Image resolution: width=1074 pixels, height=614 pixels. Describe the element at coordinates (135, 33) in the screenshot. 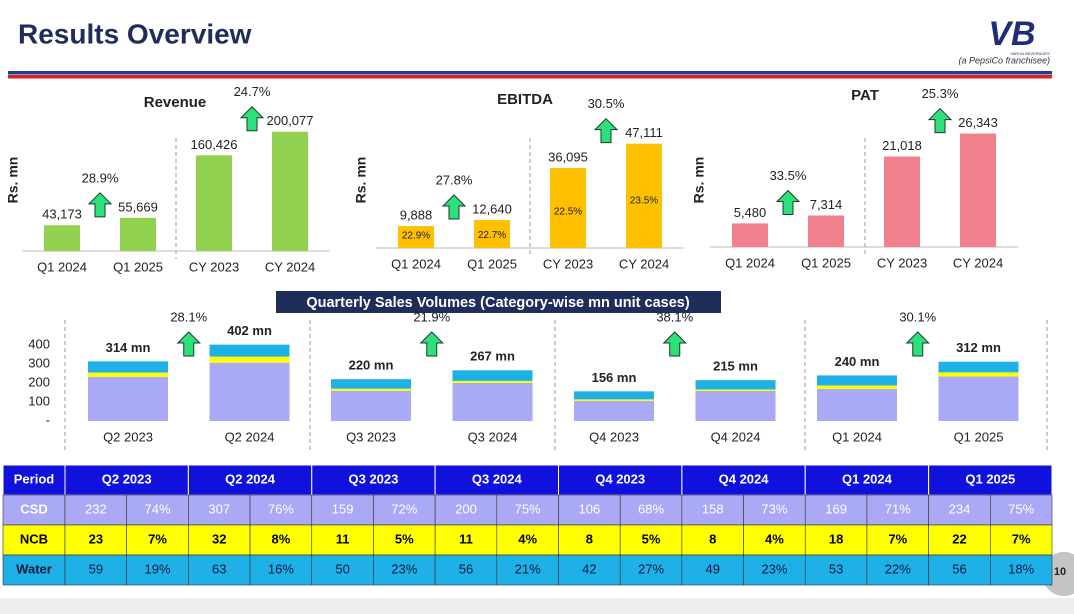

I see `slide-title: Results Overview` at that location.